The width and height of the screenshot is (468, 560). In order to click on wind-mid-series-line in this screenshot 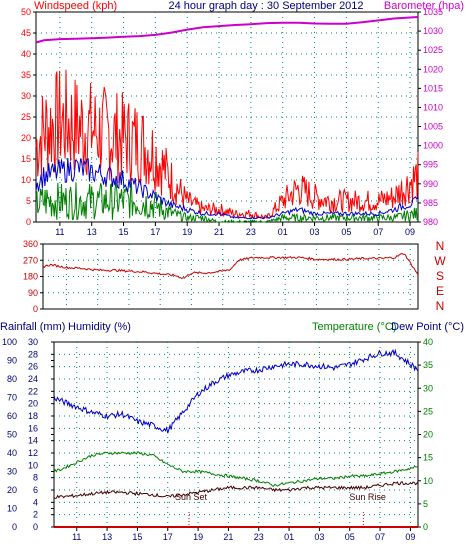, I will do `click(227, 188)`.